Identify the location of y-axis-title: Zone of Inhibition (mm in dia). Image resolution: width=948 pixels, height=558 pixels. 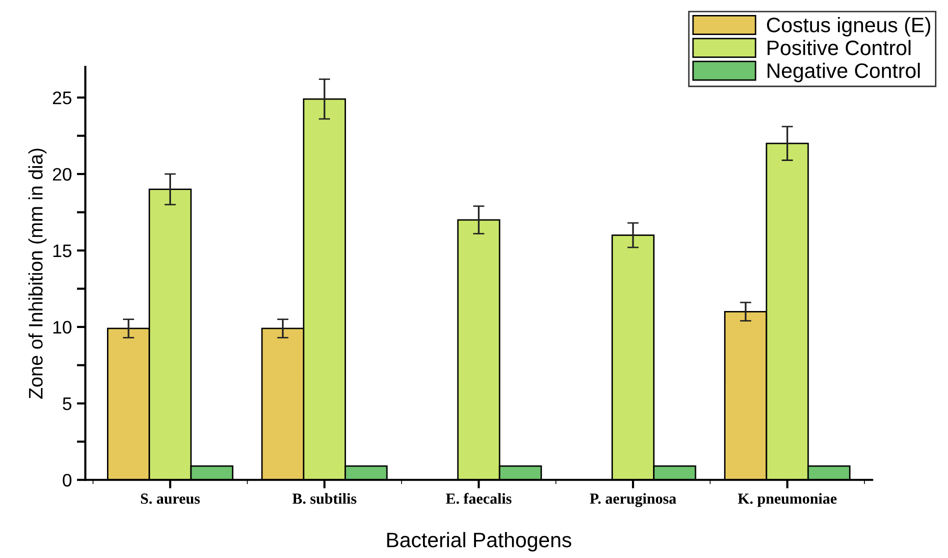
(37, 273).